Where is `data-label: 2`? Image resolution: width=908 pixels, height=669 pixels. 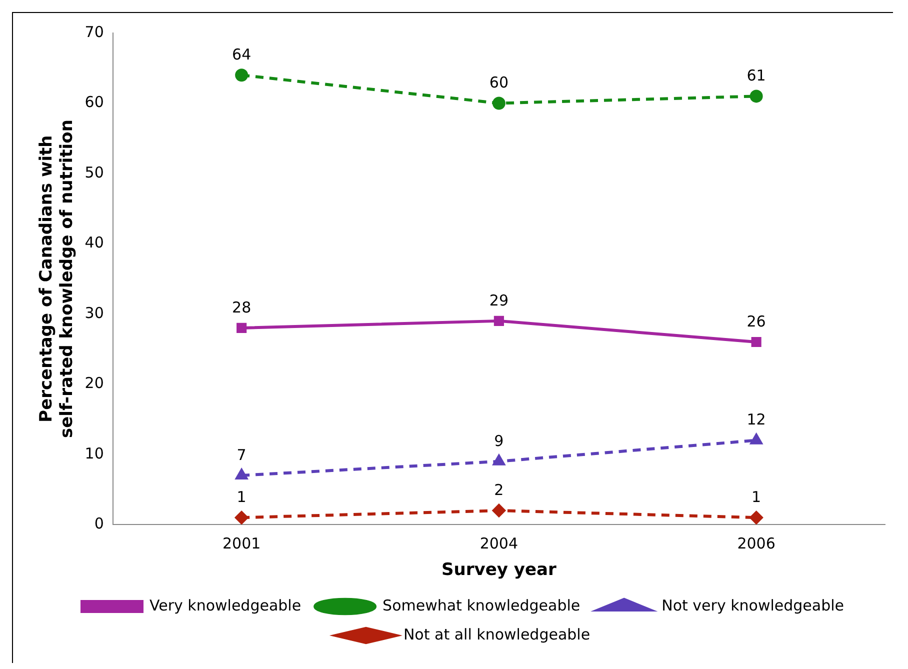 data-label: 2 is located at coordinates (499, 489).